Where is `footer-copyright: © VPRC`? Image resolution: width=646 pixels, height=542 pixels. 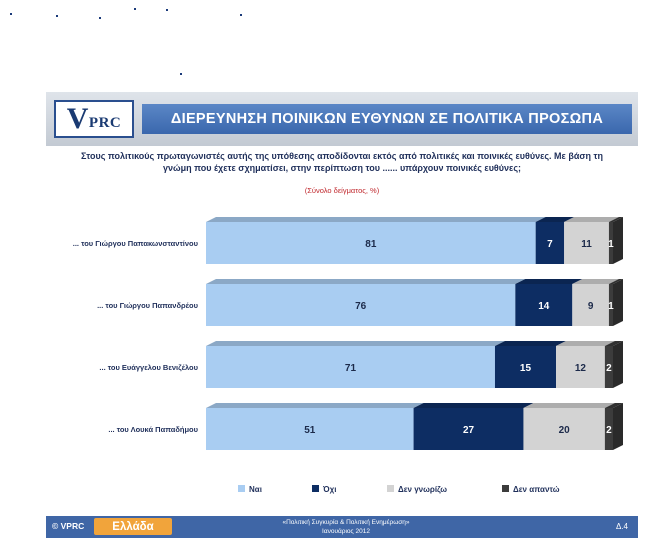
footer-copyright: © VPRC is located at coordinates (68, 526).